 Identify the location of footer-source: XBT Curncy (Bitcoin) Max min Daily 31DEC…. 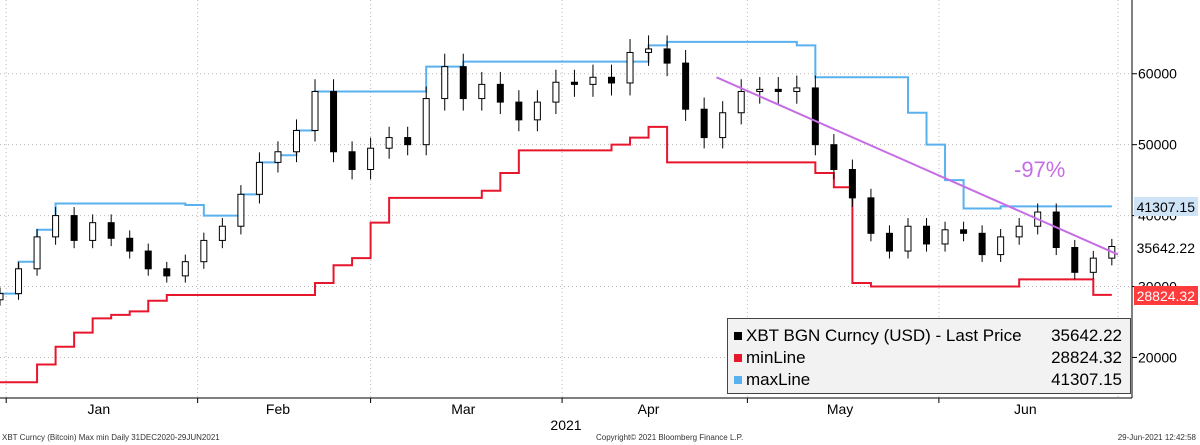
(111, 437).